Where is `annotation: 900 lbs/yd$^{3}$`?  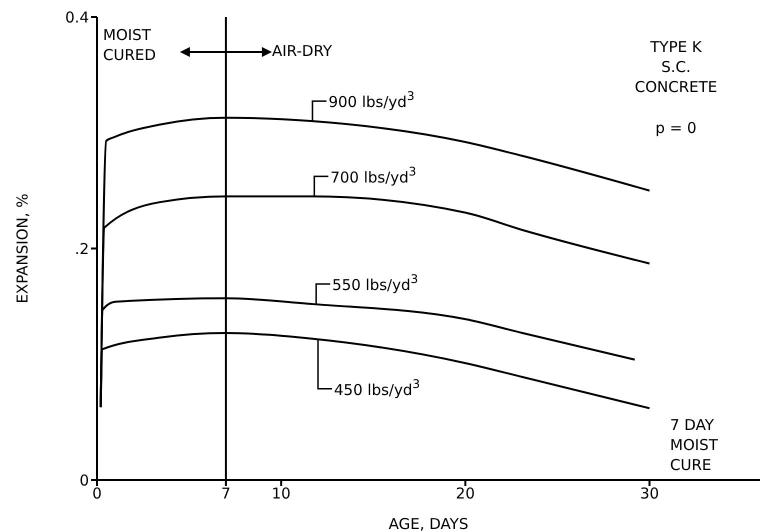 annotation: 900 lbs/yd$^{3}$ is located at coordinates (371, 100).